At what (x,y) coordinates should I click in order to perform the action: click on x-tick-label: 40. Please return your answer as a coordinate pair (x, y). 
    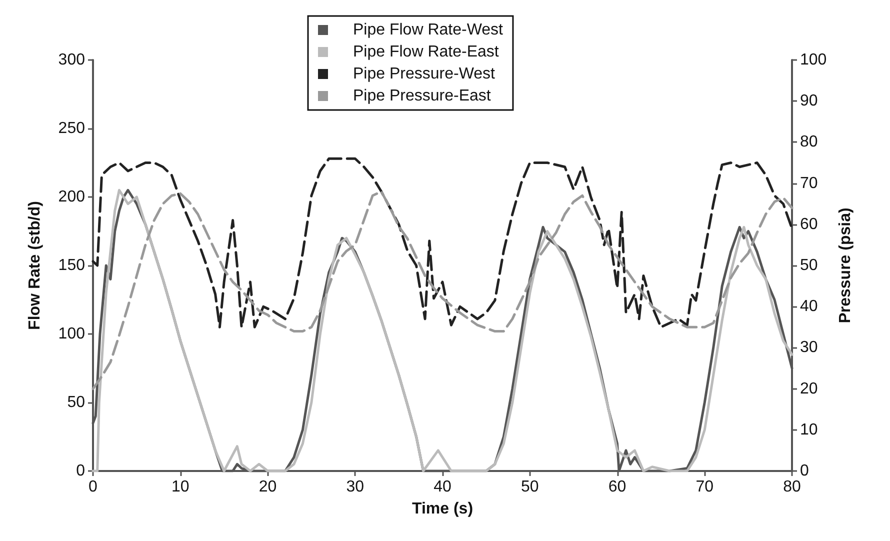
    Looking at the image, I should click on (443, 487).